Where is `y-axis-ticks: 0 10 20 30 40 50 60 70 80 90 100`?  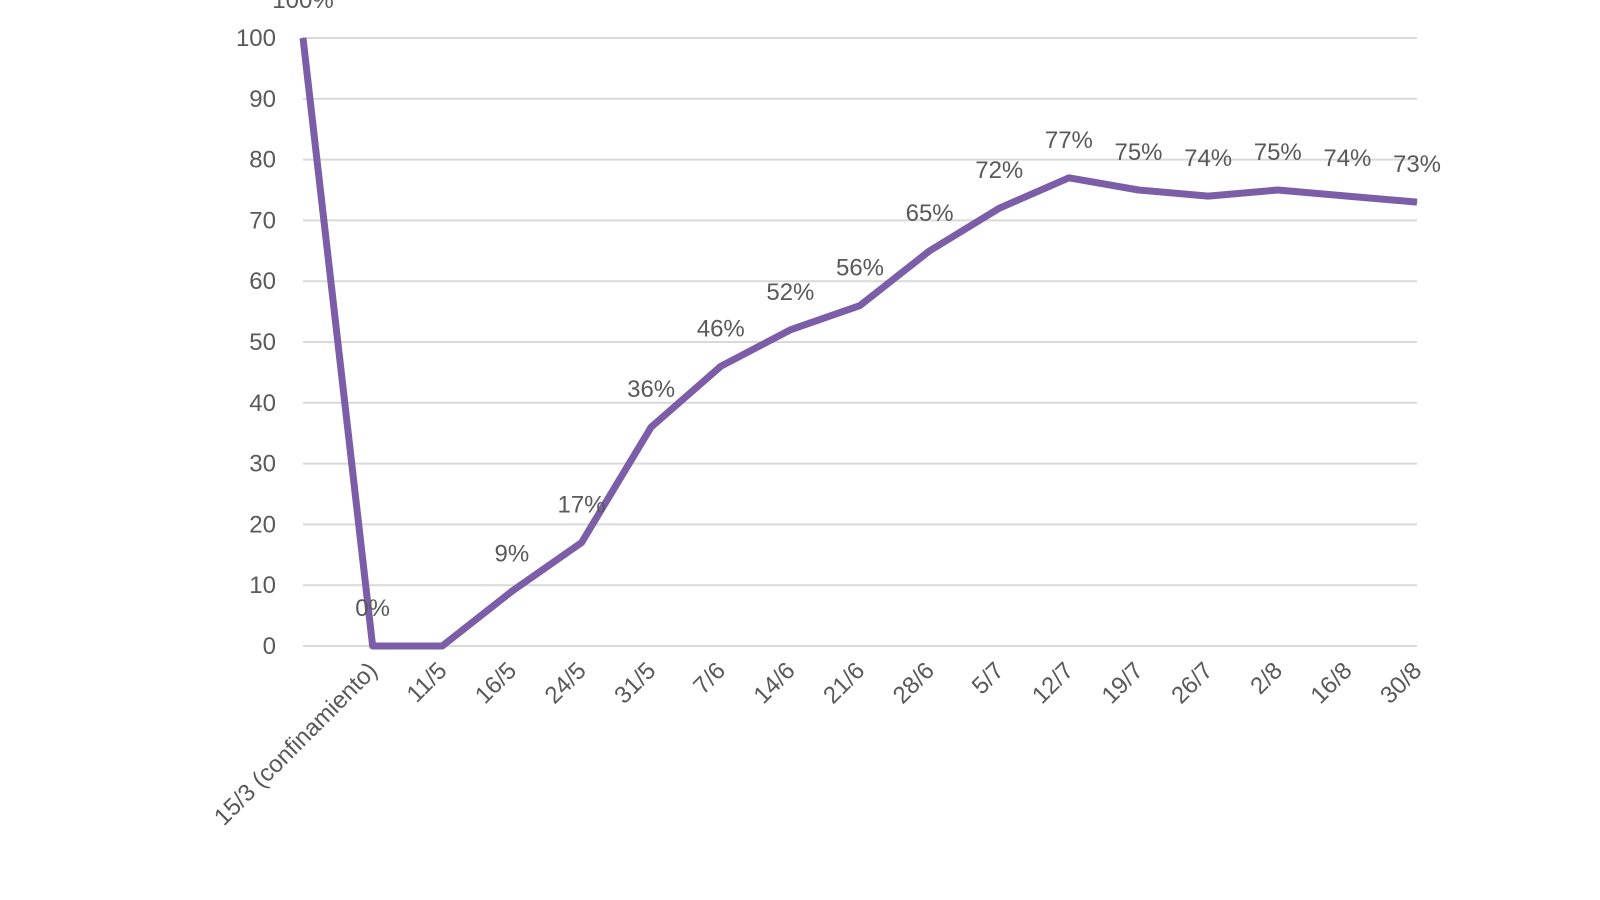 y-axis-ticks: 0 10 20 30 40 50 60 70 80 90 100 is located at coordinates (256, 342).